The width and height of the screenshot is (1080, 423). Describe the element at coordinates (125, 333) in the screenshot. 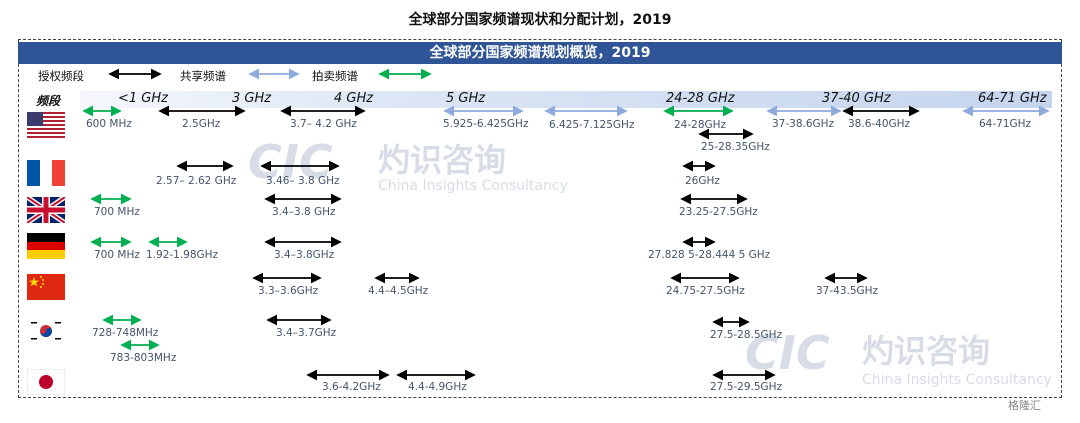

I see `range-label: 728-748MHz` at that location.